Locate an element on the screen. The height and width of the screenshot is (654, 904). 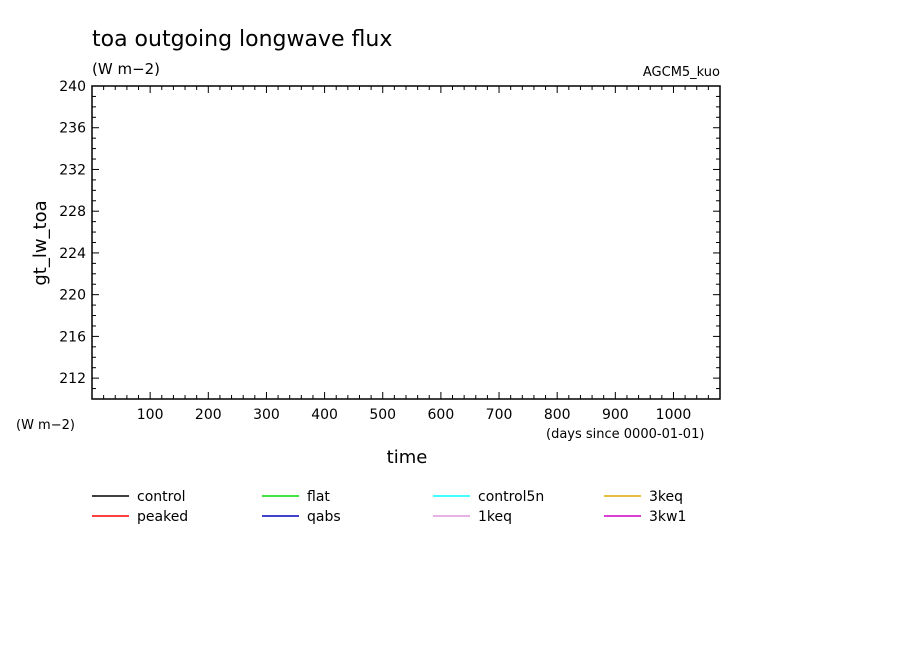
x-tick-label: 500 is located at coordinates (382, 415).